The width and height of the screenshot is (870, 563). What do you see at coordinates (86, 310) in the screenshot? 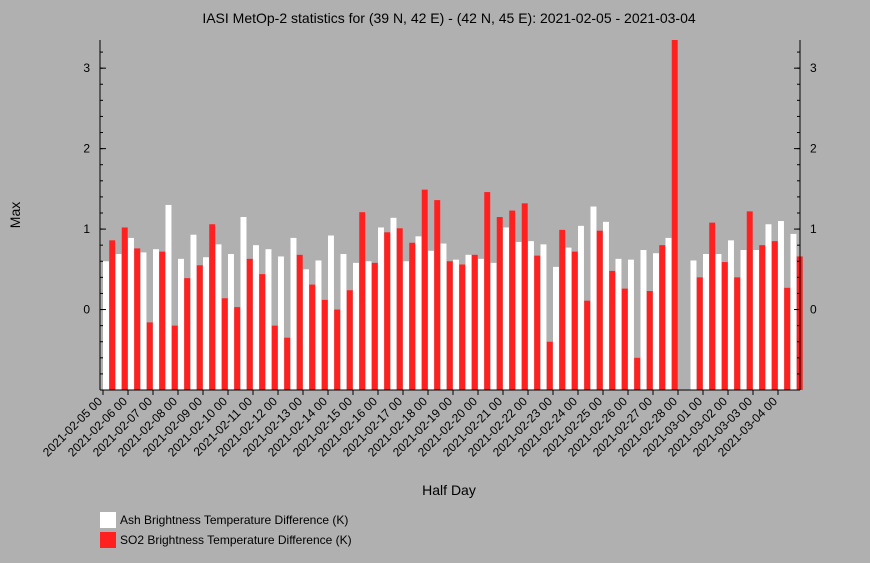
I see `y-tick-label-left: 0` at bounding box center [86, 310].